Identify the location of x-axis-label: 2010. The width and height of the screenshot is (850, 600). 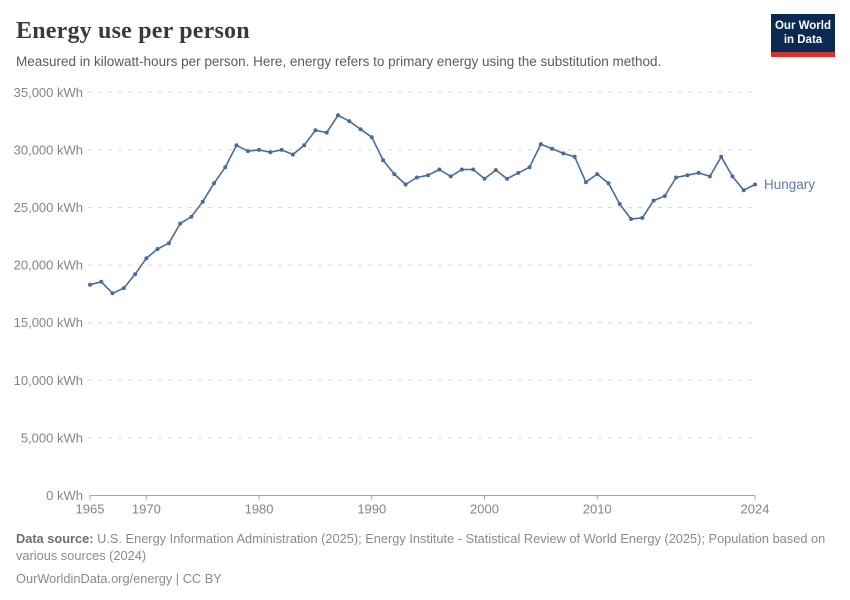
(597, 509).